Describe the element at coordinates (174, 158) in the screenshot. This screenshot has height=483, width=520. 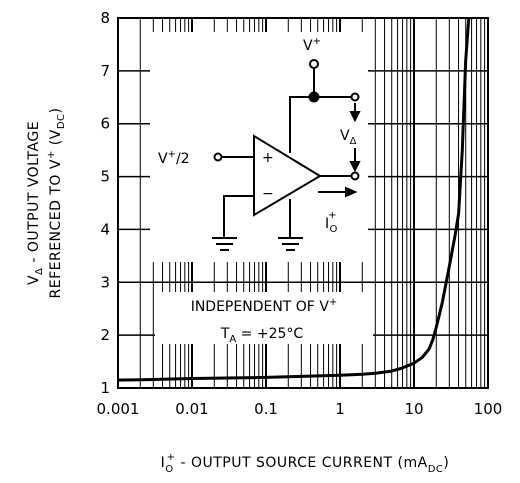
I see `schematic-vplus2-label: V+/2` at that location.